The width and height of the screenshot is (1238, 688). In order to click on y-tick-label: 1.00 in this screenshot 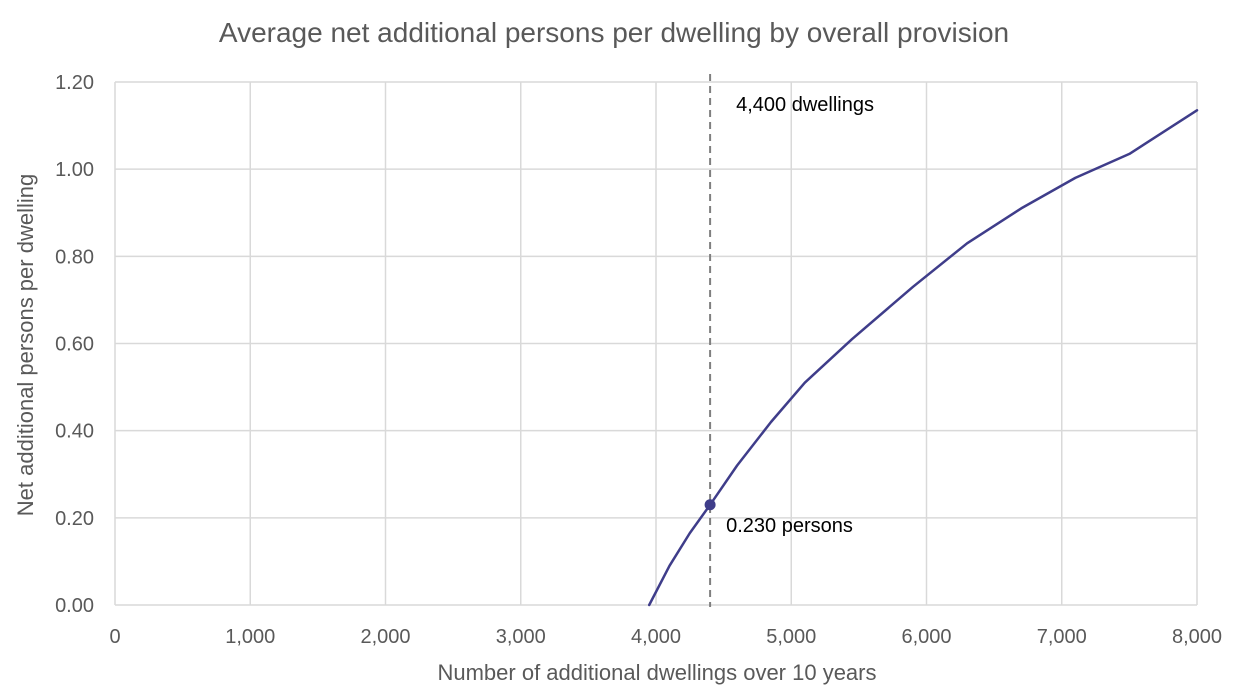, I will do `click(74, 170)`.